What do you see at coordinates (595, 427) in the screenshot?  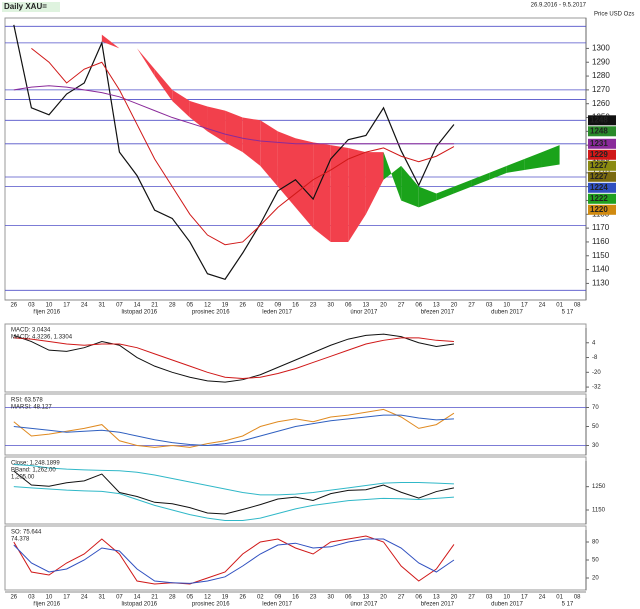 I see `y-tick-label: 50` at bounding box center [595, 427].